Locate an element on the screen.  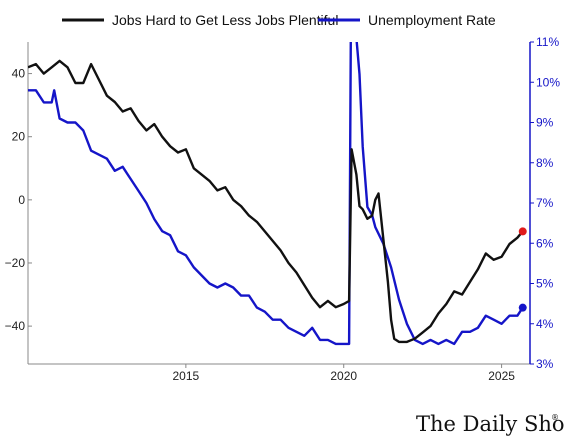
right-tick-label: 7% is located at coordinates (545, 203).